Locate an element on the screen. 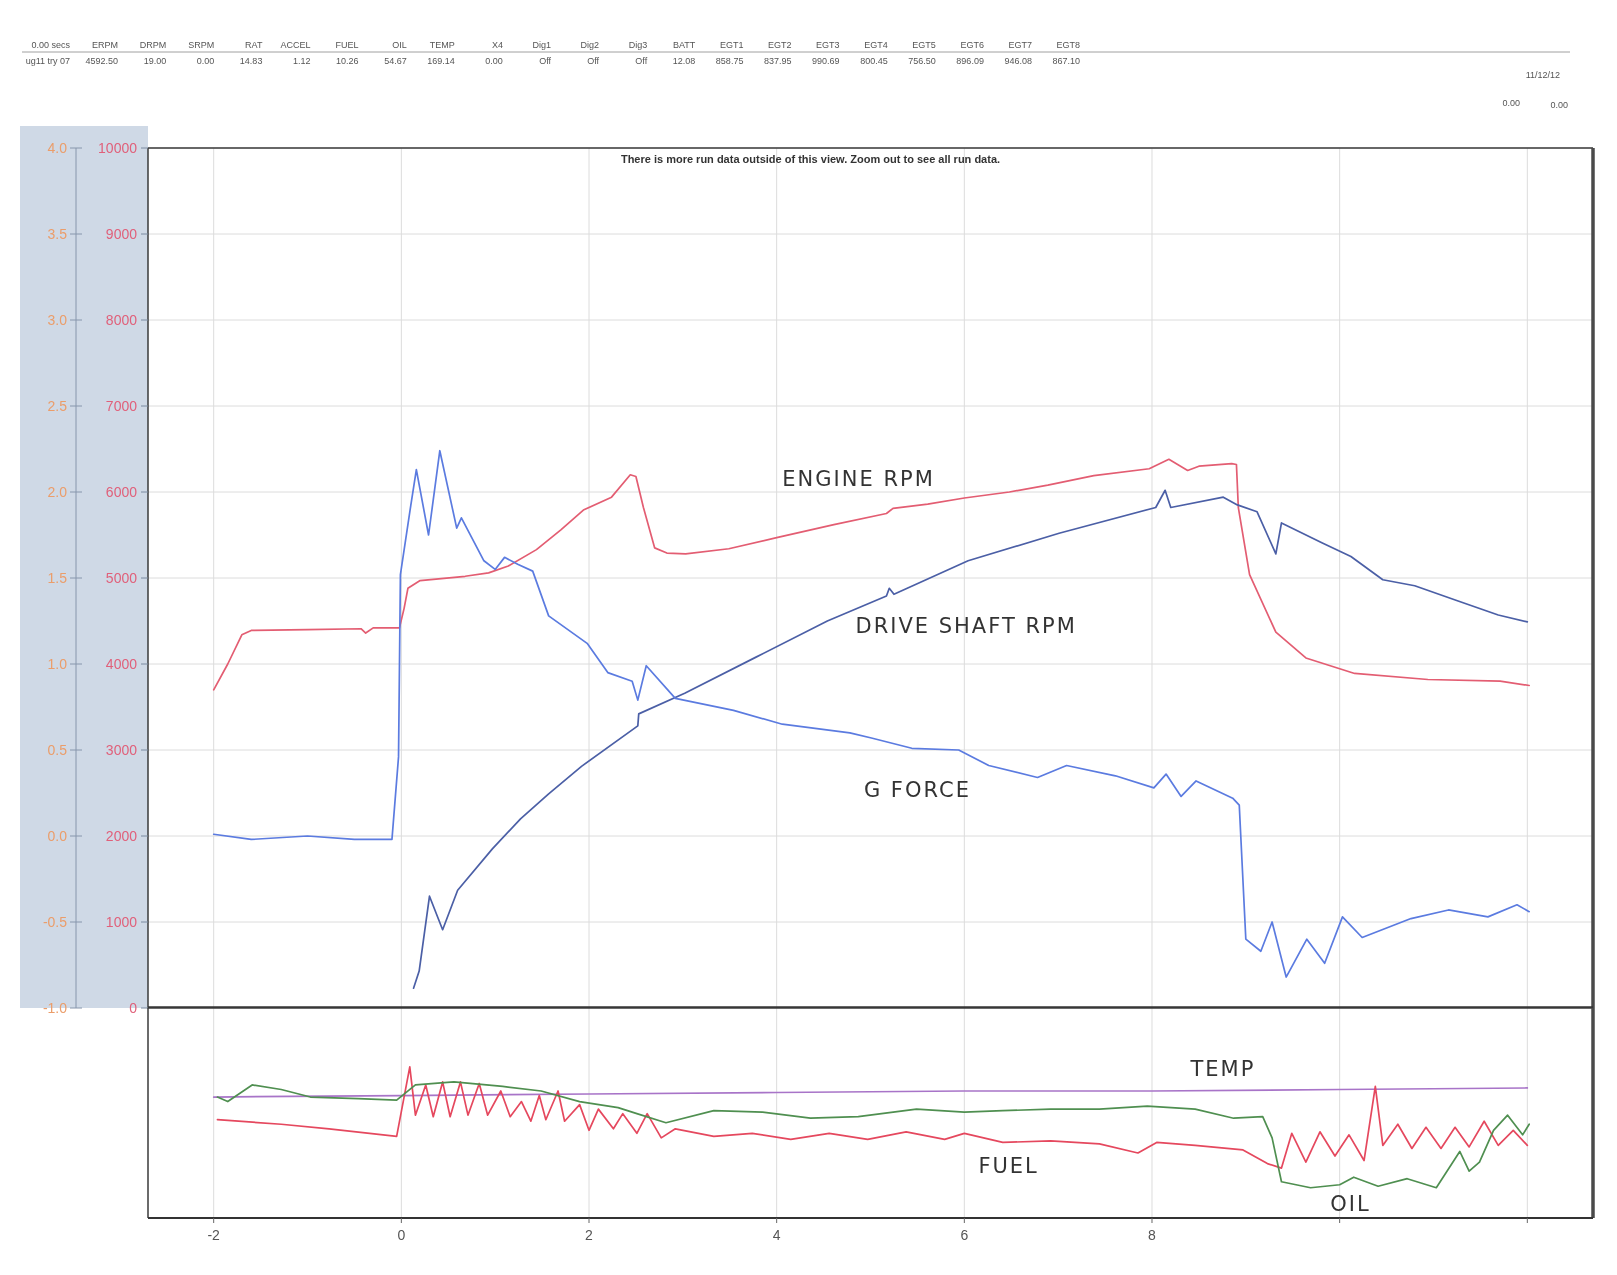  text: 11/12/12 is located at coordinates (1542, 75).